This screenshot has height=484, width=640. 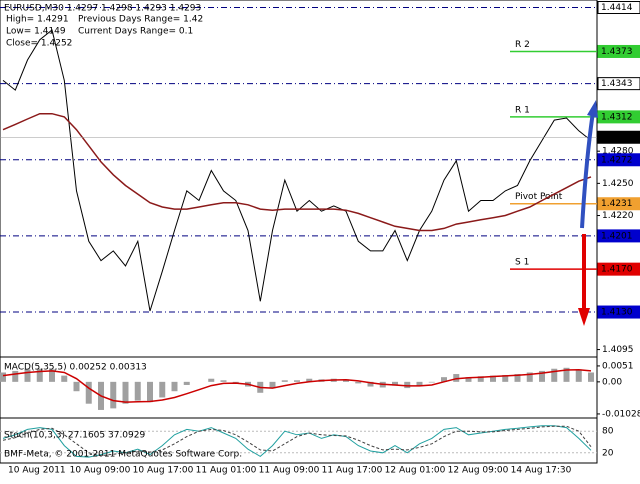 I want to click on x-tick-label: 12 Aug 01:00, so click(x=415, y=471).